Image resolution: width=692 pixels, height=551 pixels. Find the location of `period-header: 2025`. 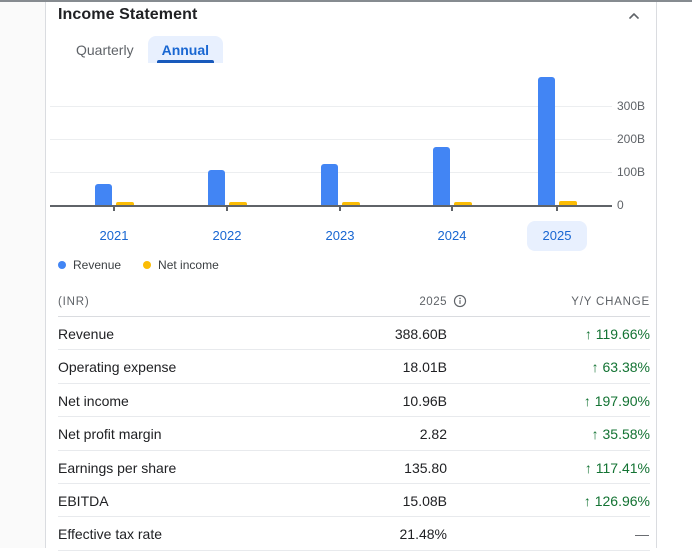

period-header: 2025 is located at coordinates (433, 302).